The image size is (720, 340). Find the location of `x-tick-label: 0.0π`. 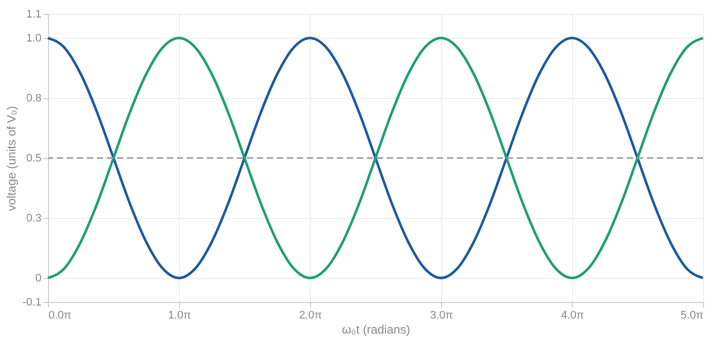

x-tick-label: 0.0π is located at coordinates (60, 316).